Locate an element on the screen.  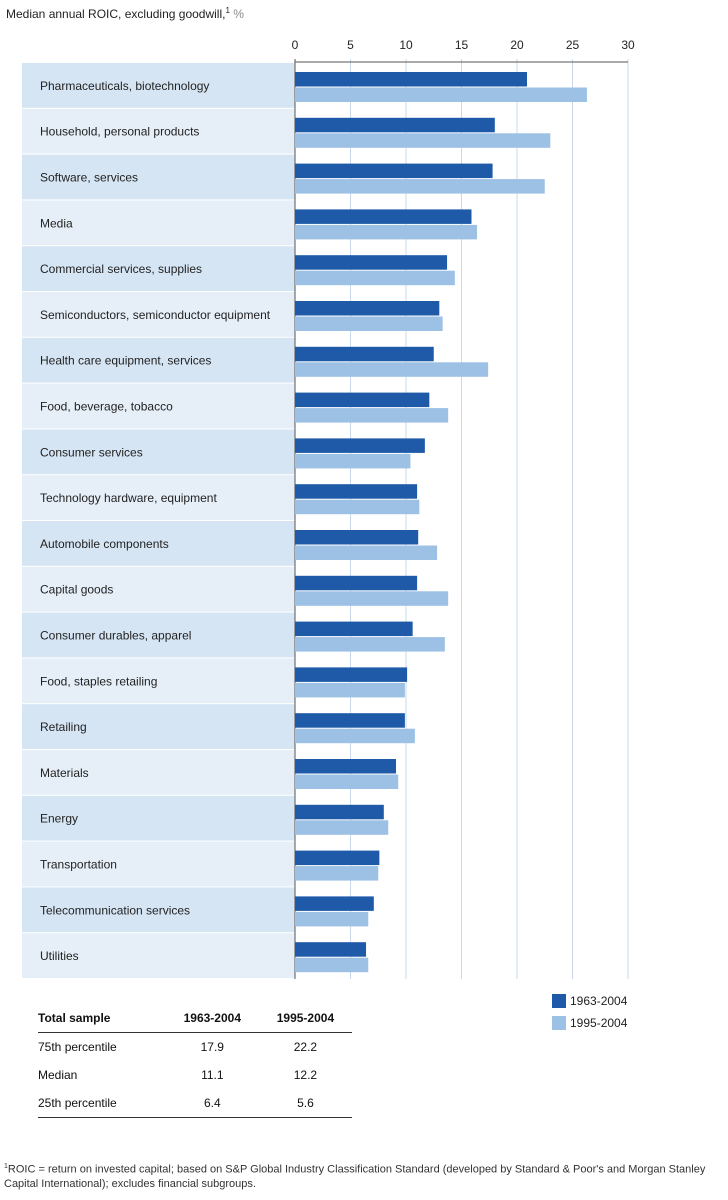
summary-value: 22.2 is located at coordinates (305, 1047).